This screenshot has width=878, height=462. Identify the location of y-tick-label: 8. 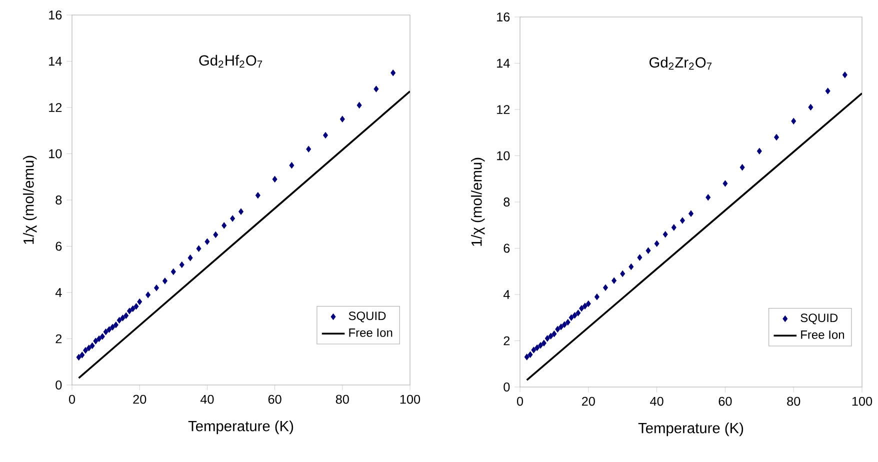
(507, 202).